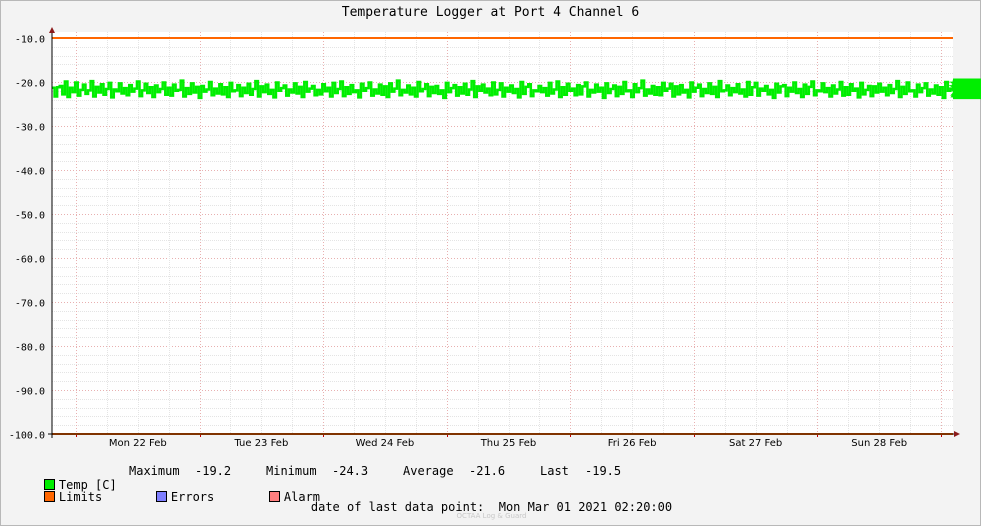 The width and height of the screenshot is (981, 526). I want to click on legend-min-value: -24.3, so click(350, 471).